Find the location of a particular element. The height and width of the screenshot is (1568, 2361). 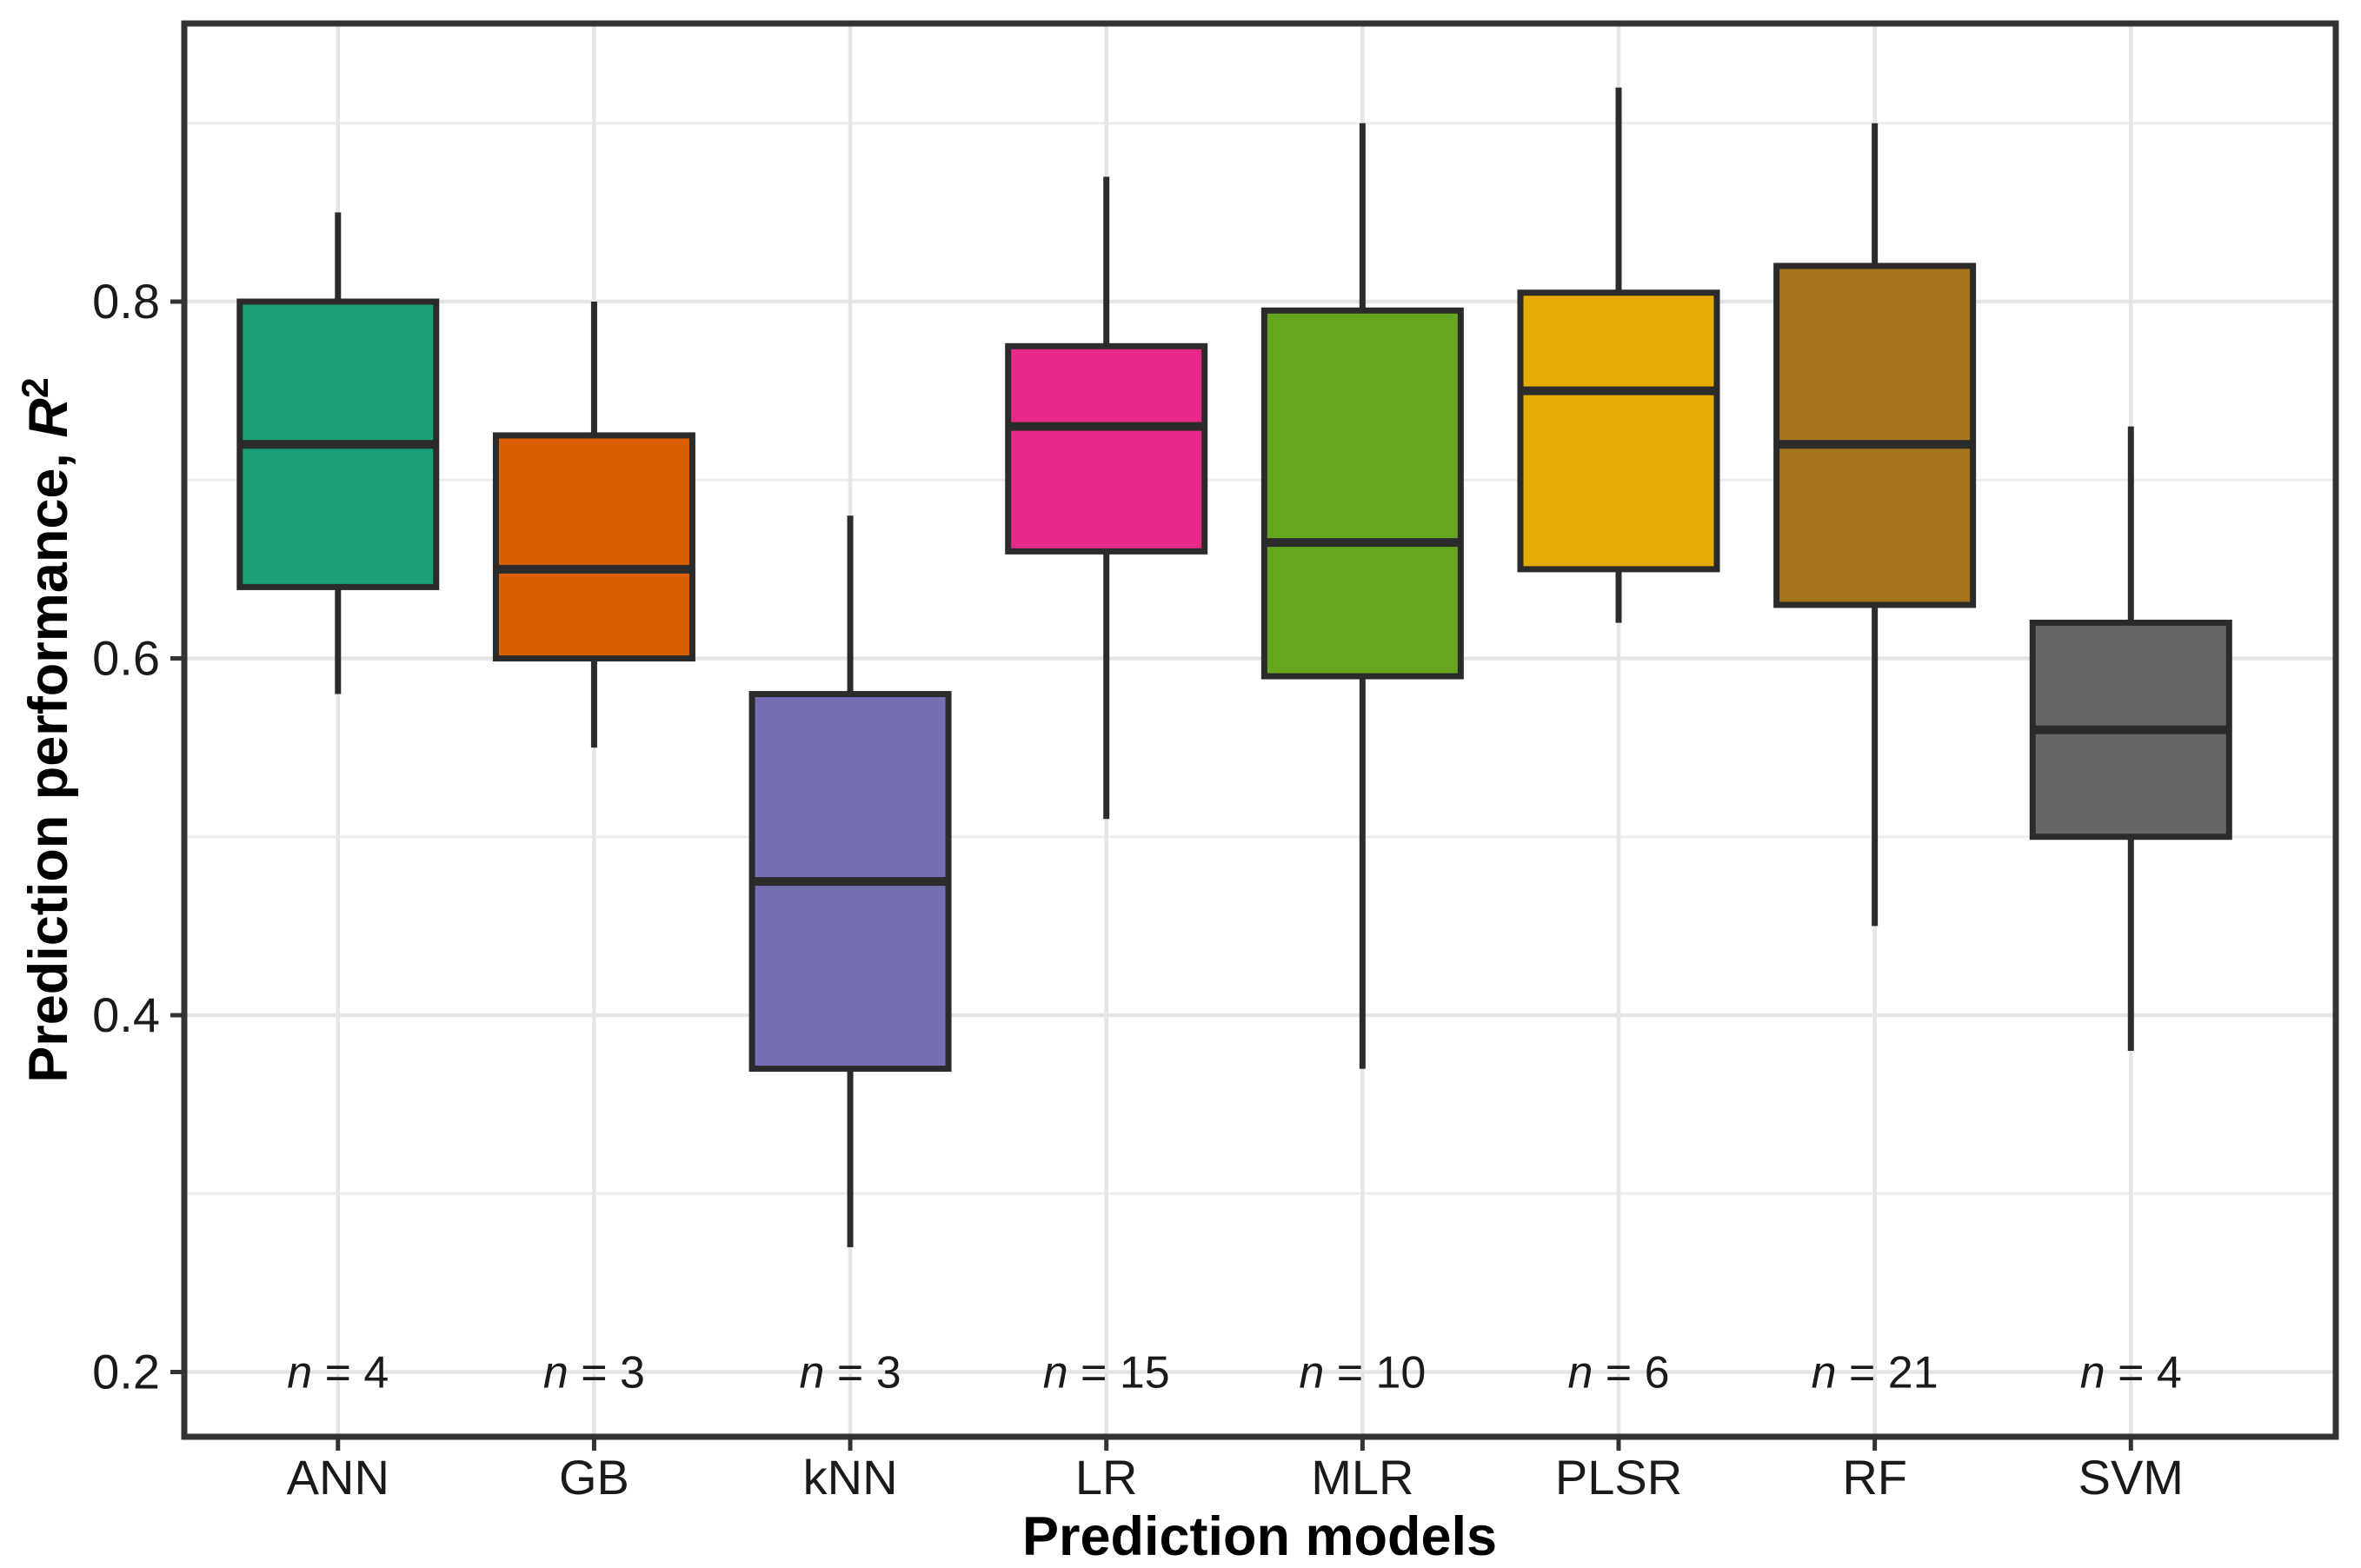

n-label-RF: n = 21 is located at coordinates (1875, 1373).